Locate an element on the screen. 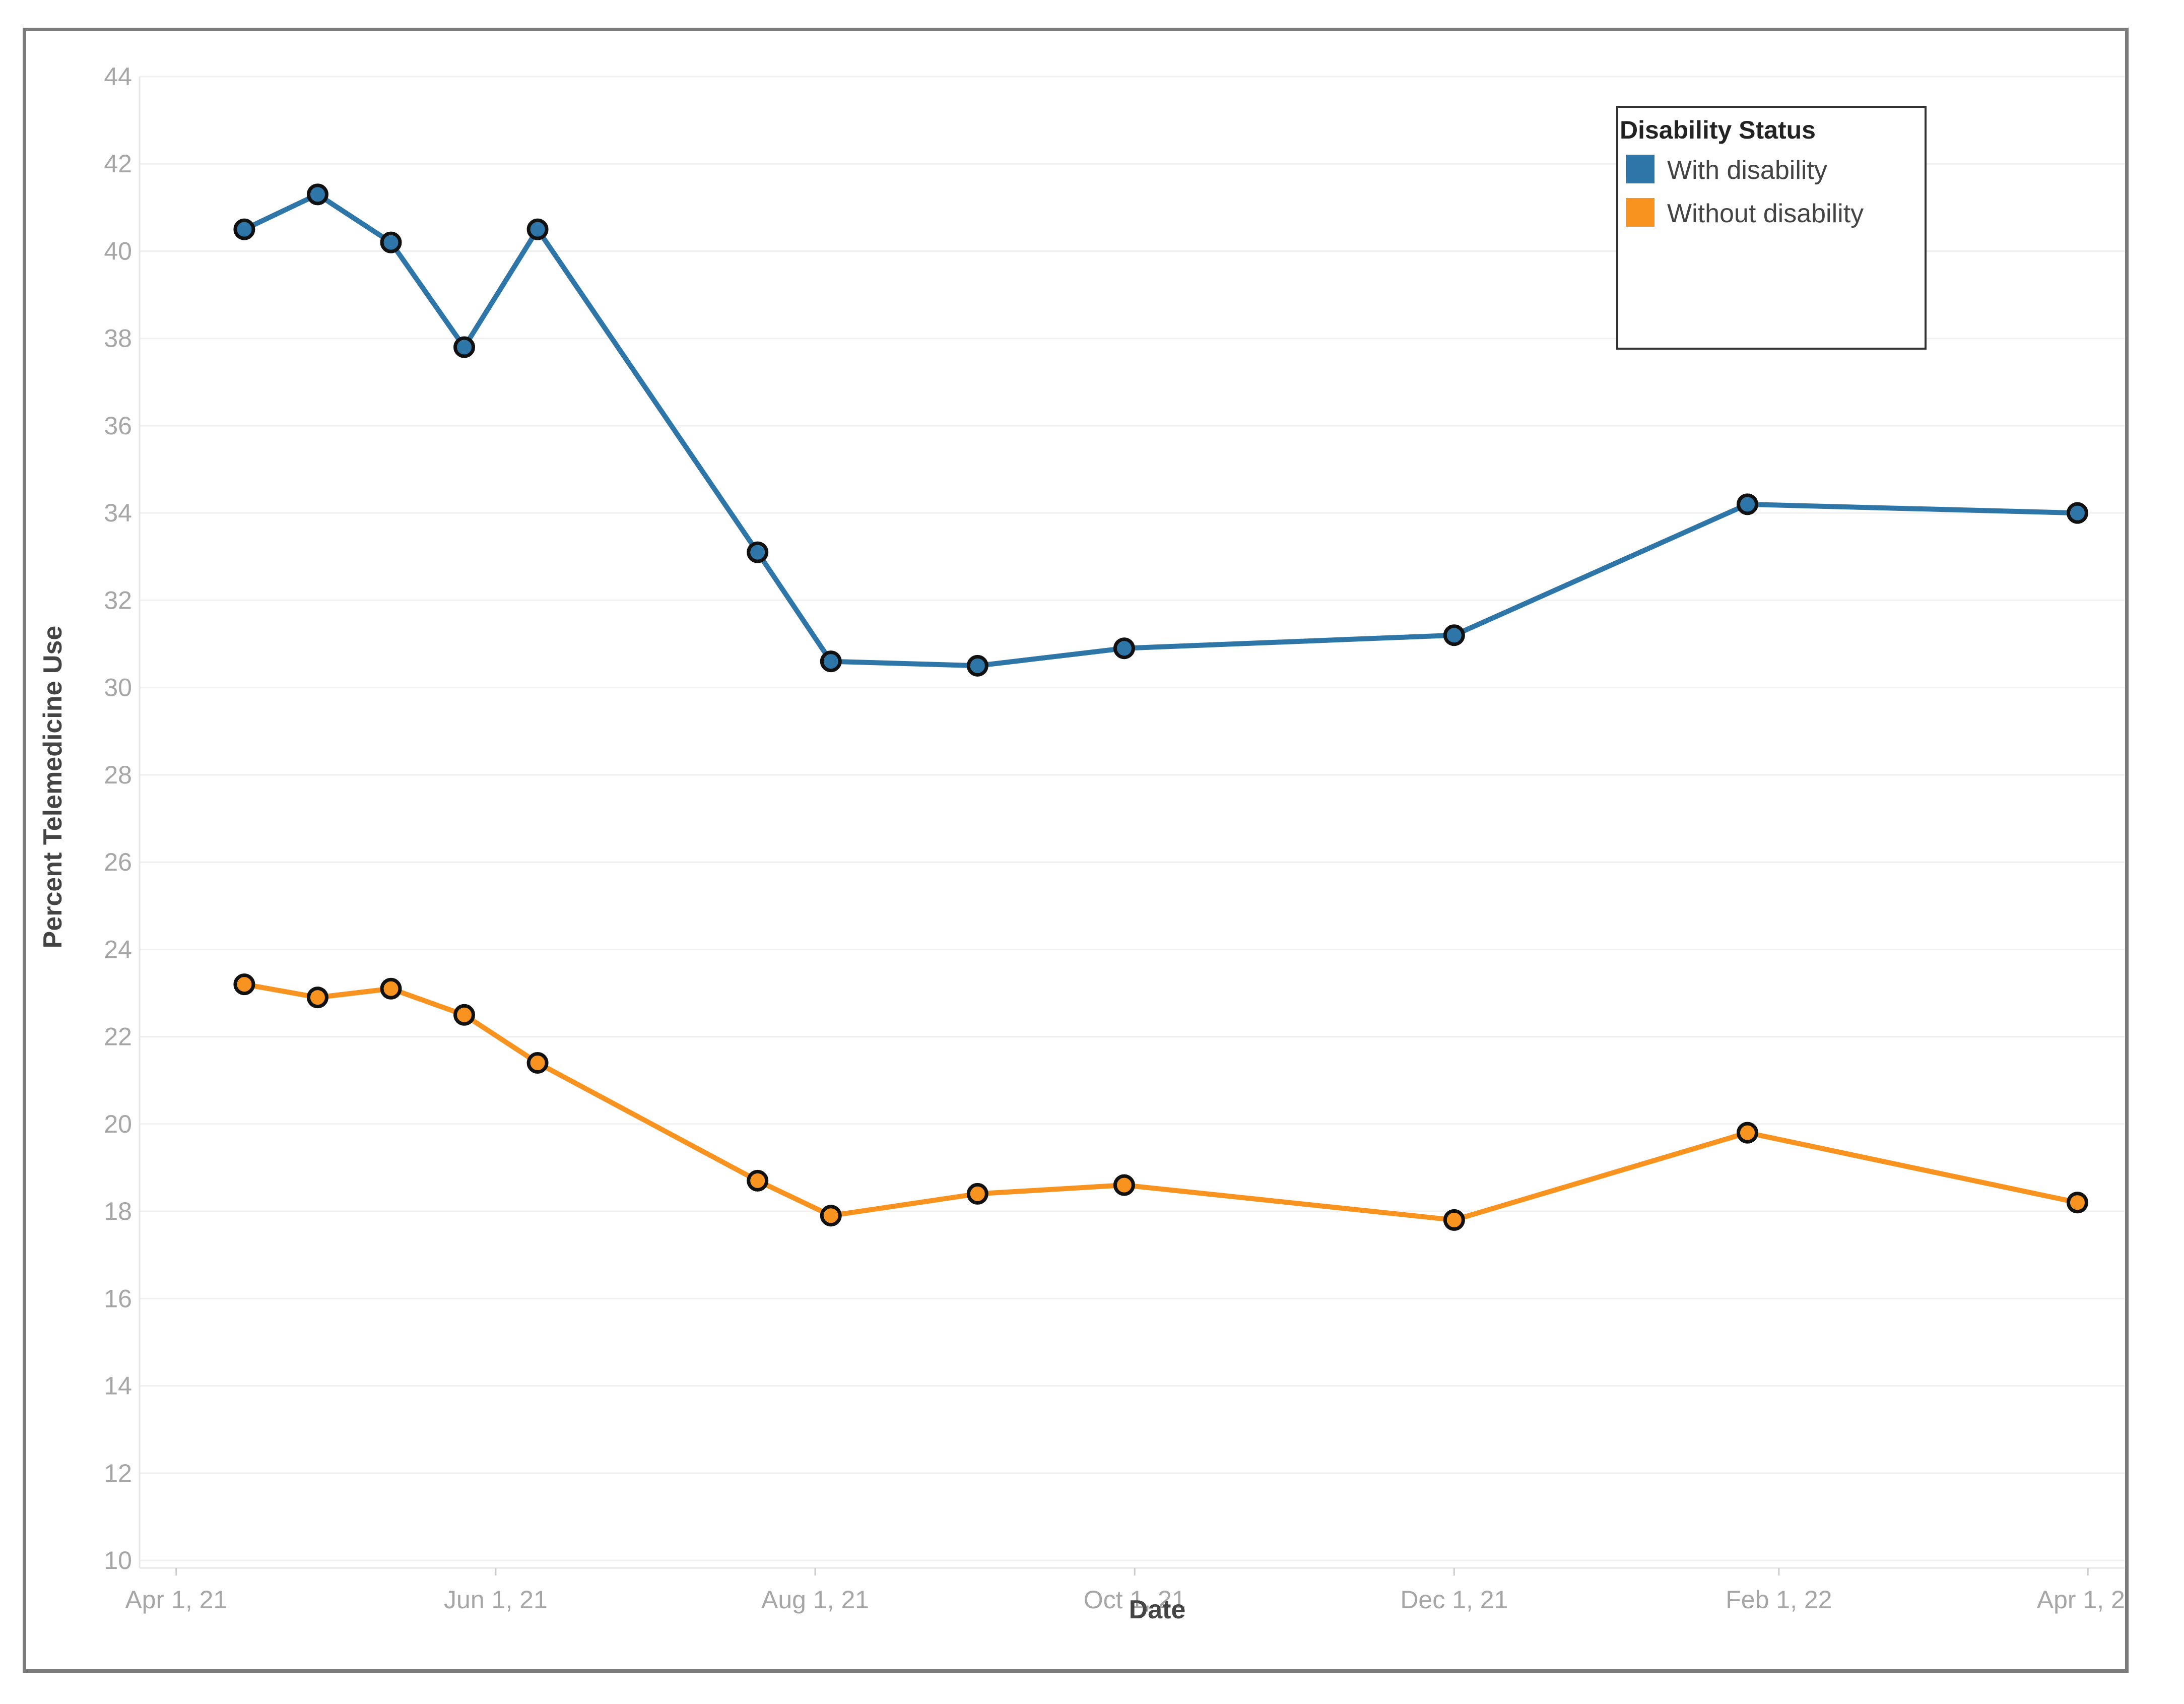 The height and width of the screenshot is (1704, 2184). x-tick-label: Oct 1, 21 is located at coordinates (1135, 1600).